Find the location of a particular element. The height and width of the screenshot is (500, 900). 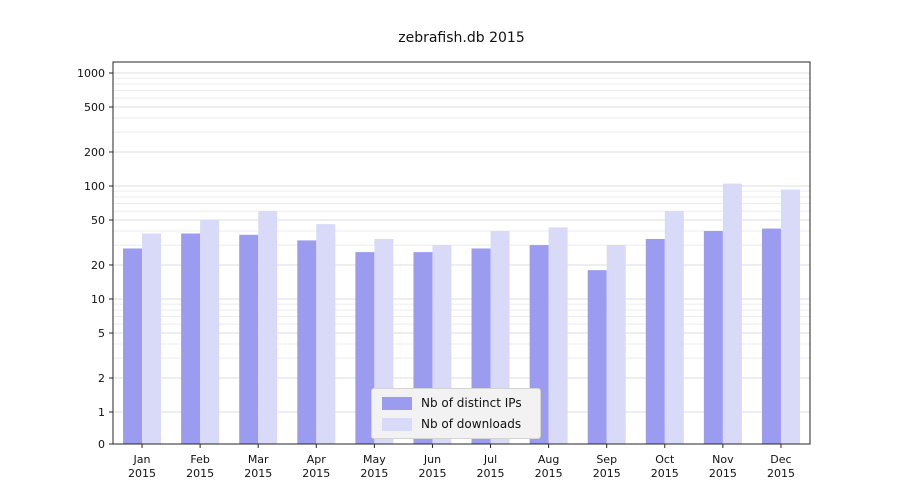

y-tick-label: 50 is located at coordinates (98, 220).